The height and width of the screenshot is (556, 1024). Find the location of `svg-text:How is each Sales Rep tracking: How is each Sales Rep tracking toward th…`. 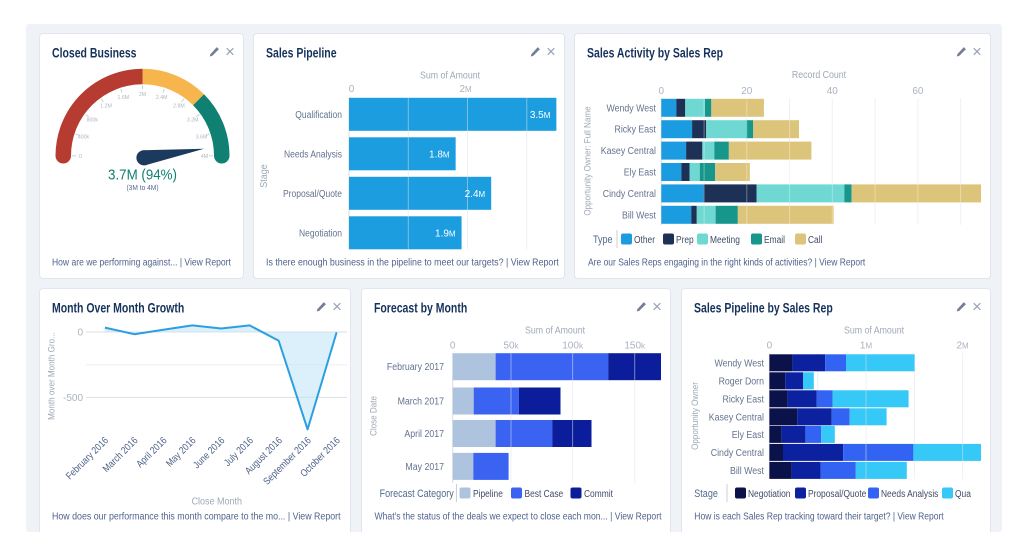

svg-text:How is each Sales Rep tracking: How is each Sales Rep tracking toward th… is located at coordinates (819, 516).